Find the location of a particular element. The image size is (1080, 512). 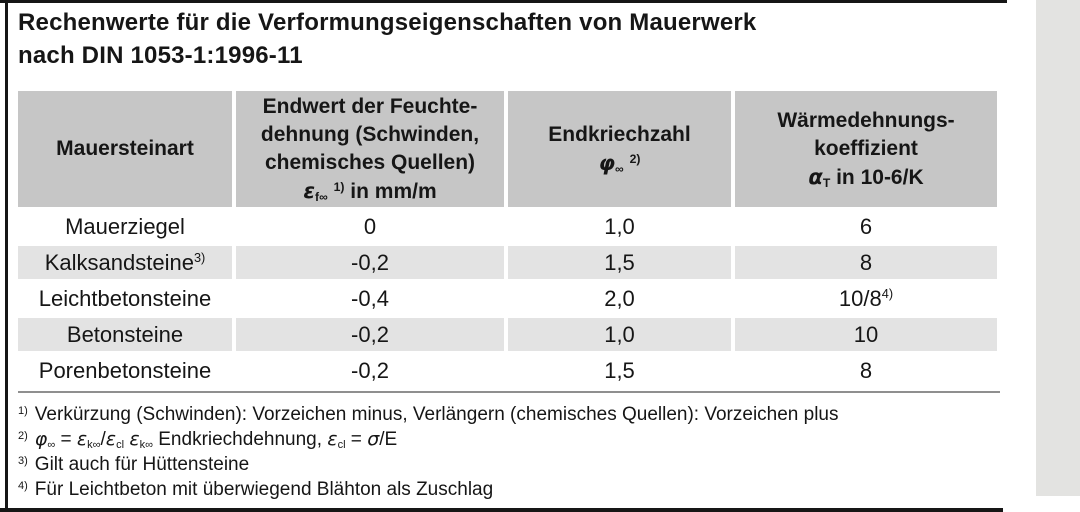

cell-material: Kalksandsteine3) is located at coordinates (125, 262).